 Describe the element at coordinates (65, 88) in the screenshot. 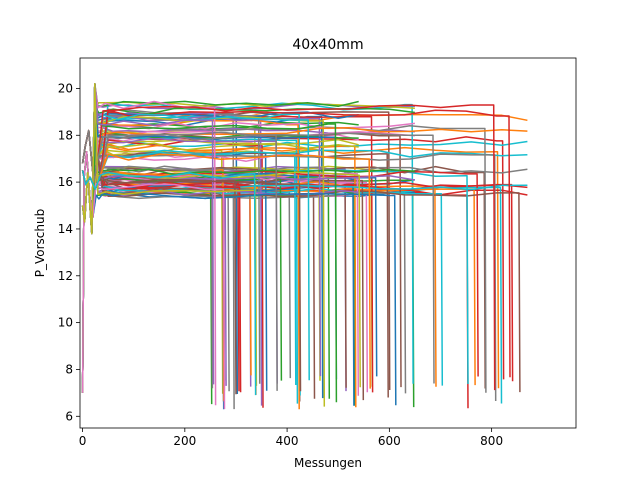

I see `y-tick-label: 20` at that location.